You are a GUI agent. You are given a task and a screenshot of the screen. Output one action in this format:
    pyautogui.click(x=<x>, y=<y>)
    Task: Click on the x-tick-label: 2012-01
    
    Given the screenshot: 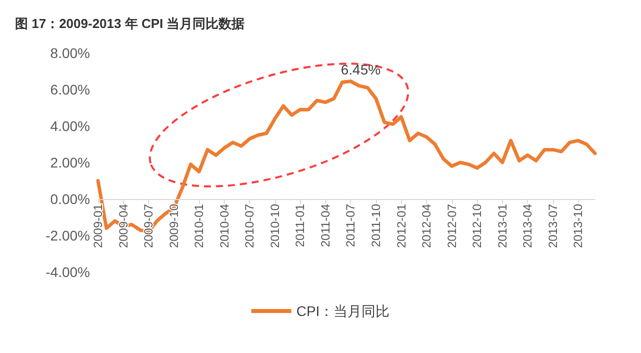 What is the action you would take?
    pyautogui.click(x=401, y=226)
    